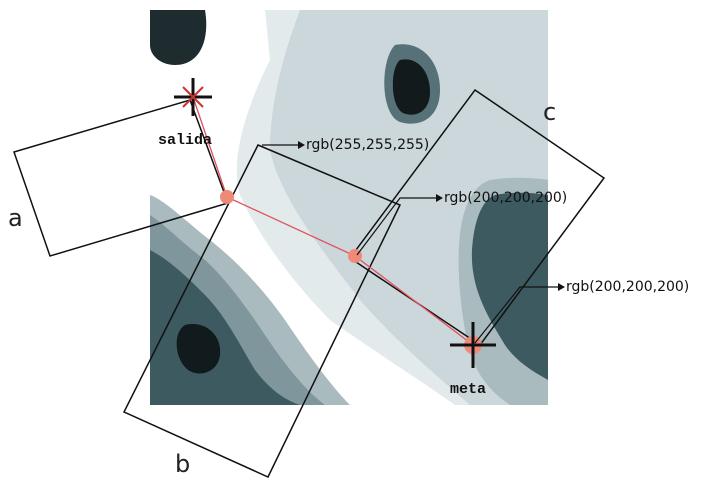  What do you see at coordinates (509, 286) in the screenshot?
I see `right-dark` at bounding box center [509, 286].